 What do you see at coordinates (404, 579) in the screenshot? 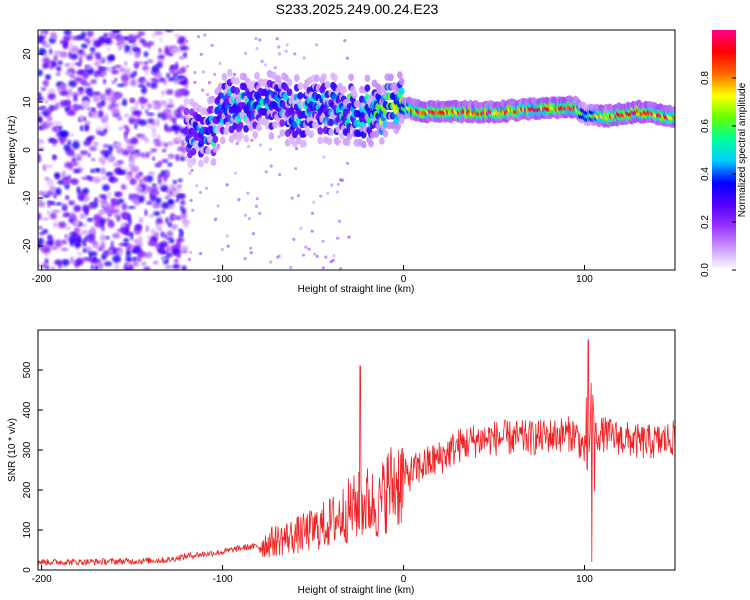
I see `x-tick-label: 0` at bounding box center [404, 579].